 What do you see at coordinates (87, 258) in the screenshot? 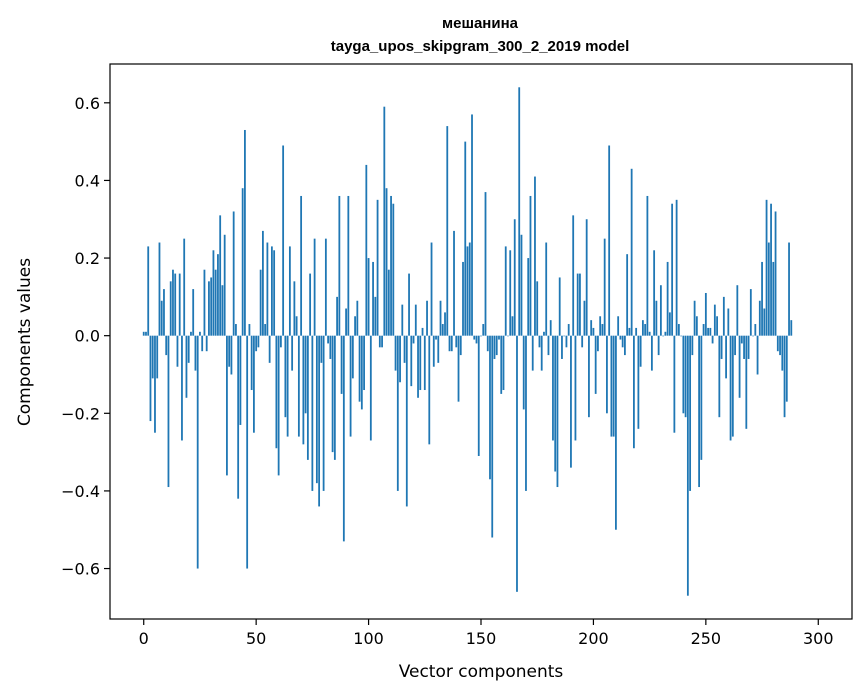
I see `y-tick-label: 0.2` at bounding box center [87, 258].